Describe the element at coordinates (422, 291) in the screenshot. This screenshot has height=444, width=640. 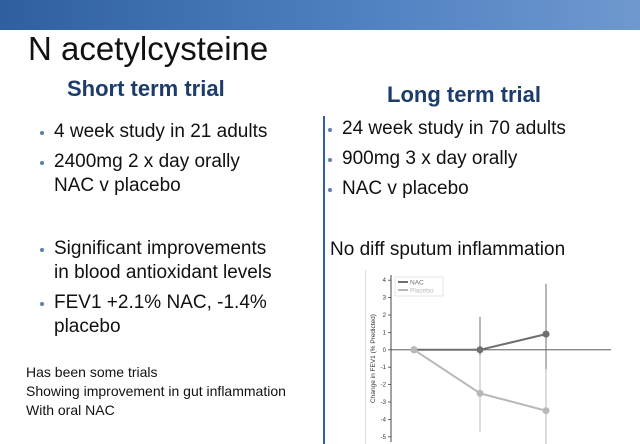
I see `legend-label: Placebo` at that location.